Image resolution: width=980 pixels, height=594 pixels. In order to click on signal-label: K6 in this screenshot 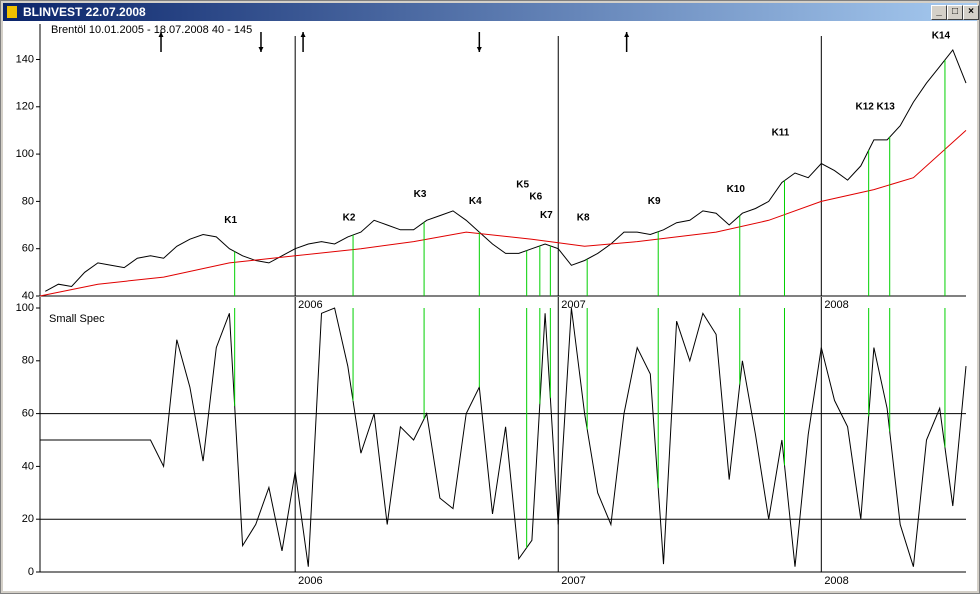, I will do `click(535, 196)`.